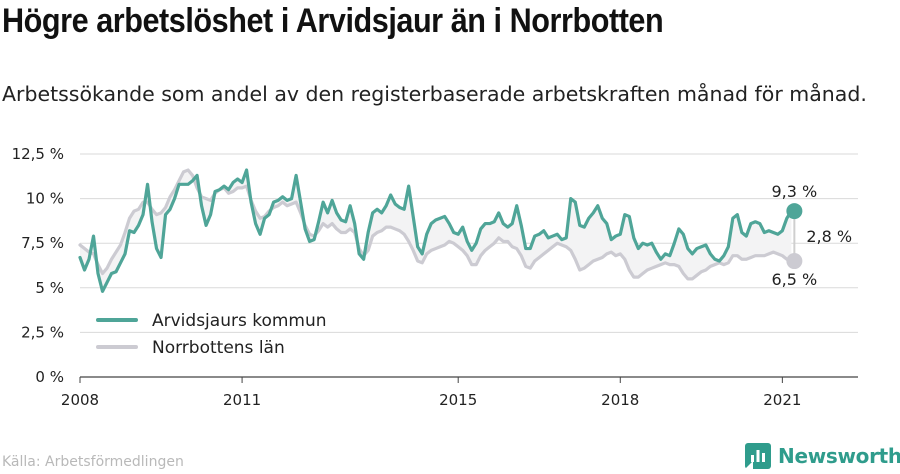  Describe the element at coordinates (794, 191) in the screenshot. I see `end-value-label-arvidsjaur: 9,3 %` at that location.